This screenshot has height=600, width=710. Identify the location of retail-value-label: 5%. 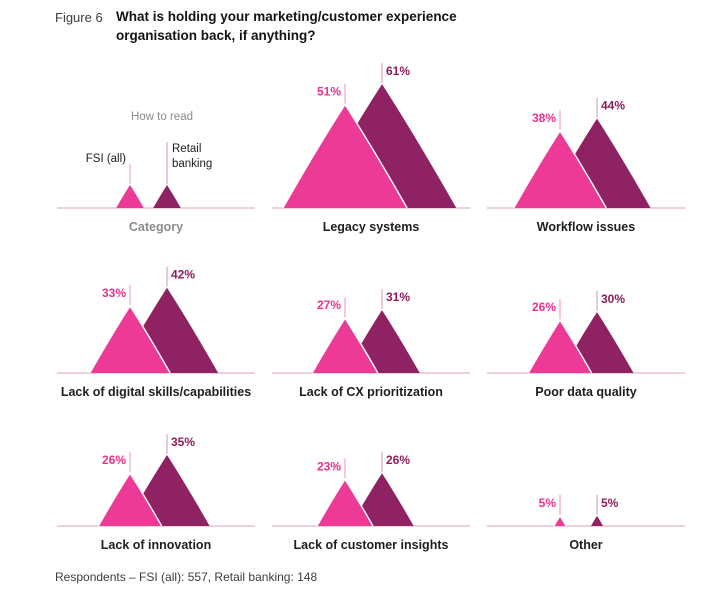
(610, 503).